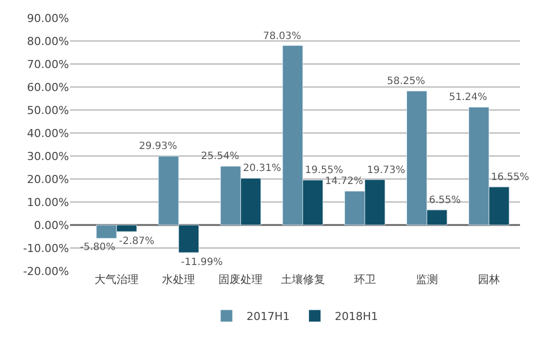 The image size is (540, 342). Describe the element at coordinates (386, 170) in the screenshot. I see `data-label: 19.73%` at that location.